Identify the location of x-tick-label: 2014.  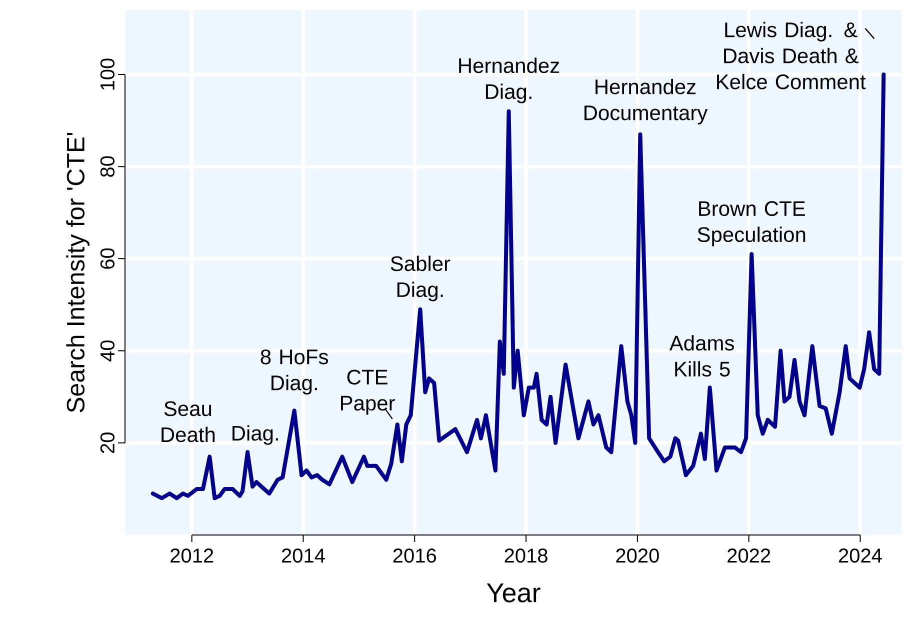
(303, 555).